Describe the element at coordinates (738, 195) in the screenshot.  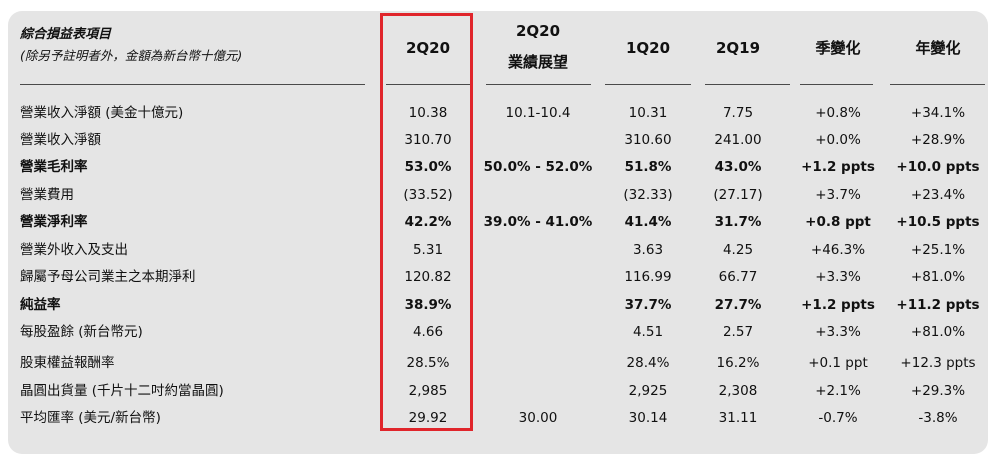
I see `table-cell: (27.17)` at that location.